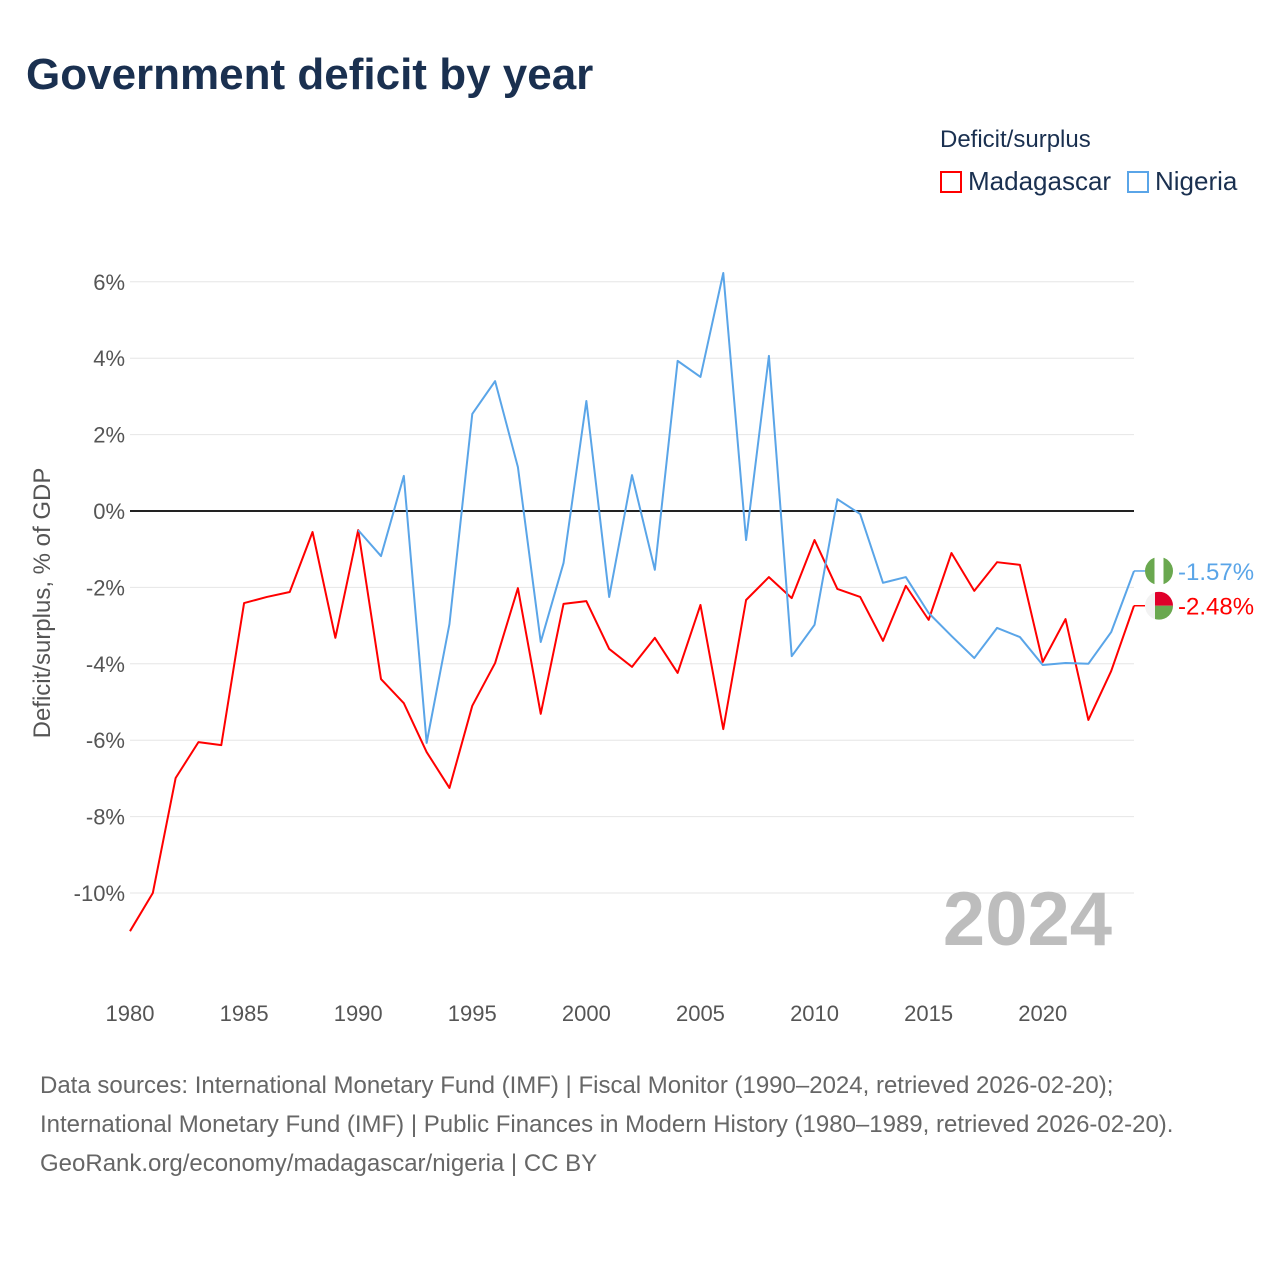  Describe the element at coordinates (130, 1013) in the screenshot. I see `x-tick-label: 1980` at that location.